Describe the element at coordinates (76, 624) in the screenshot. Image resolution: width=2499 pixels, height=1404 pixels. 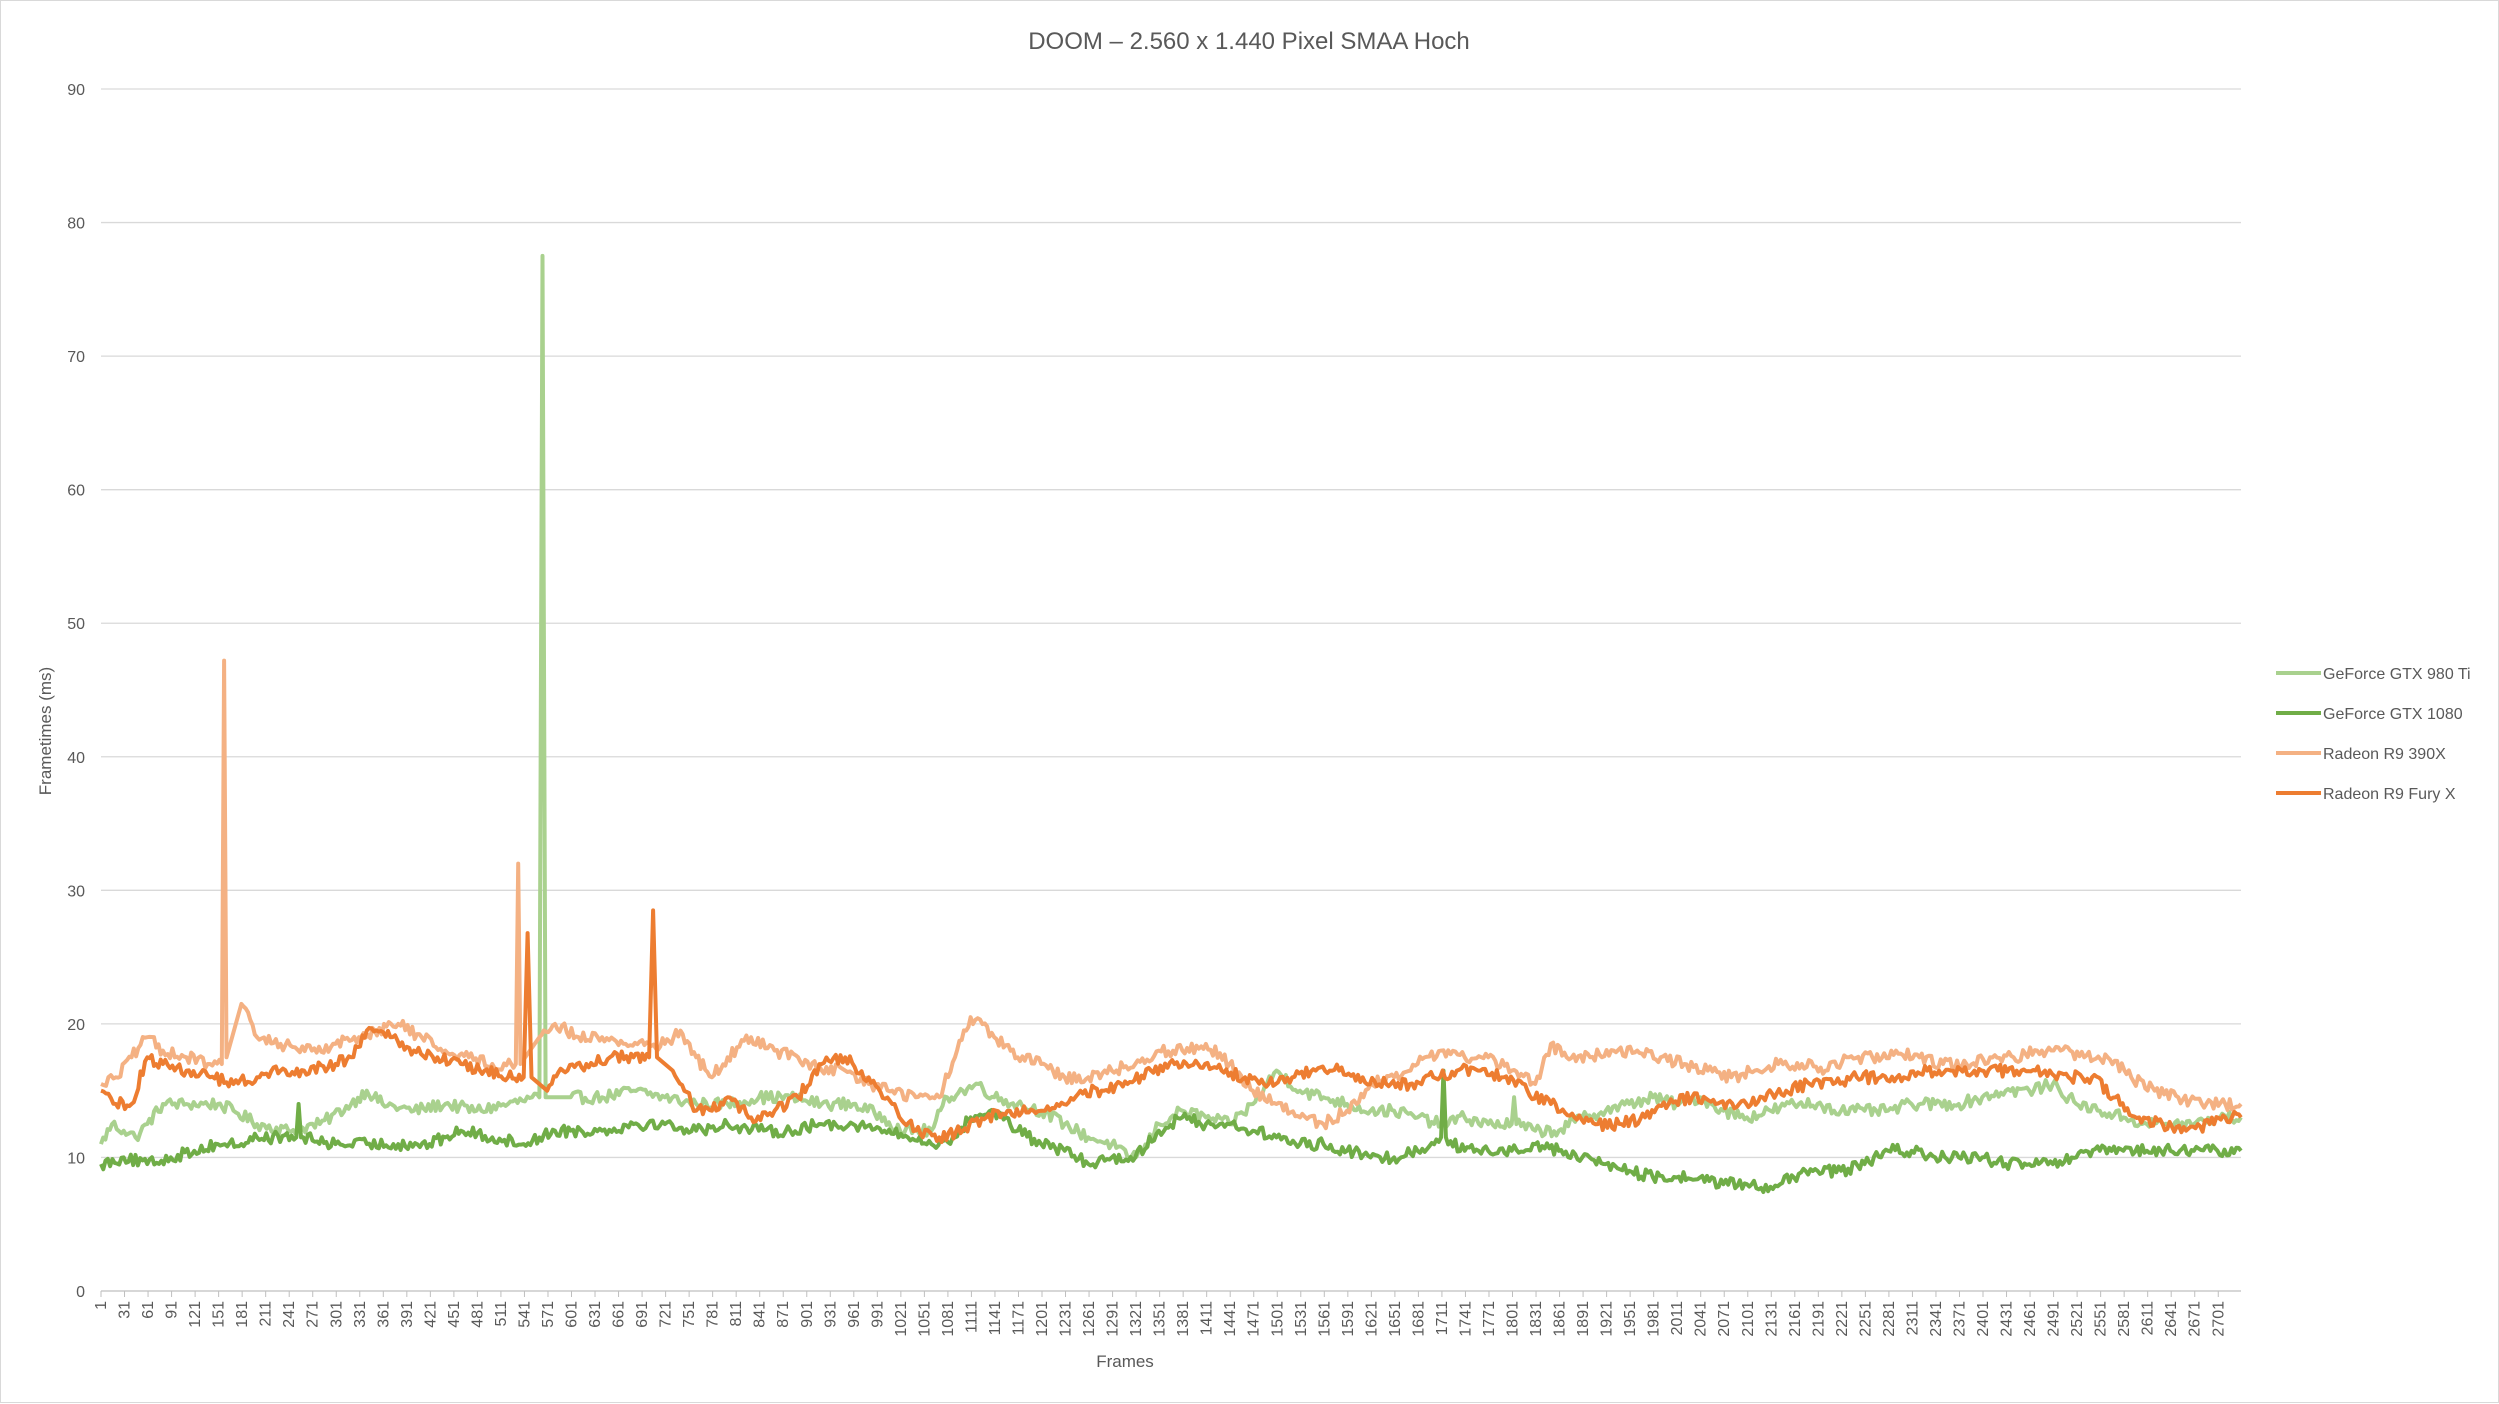
I see `y-tick-label: 50` at that location.